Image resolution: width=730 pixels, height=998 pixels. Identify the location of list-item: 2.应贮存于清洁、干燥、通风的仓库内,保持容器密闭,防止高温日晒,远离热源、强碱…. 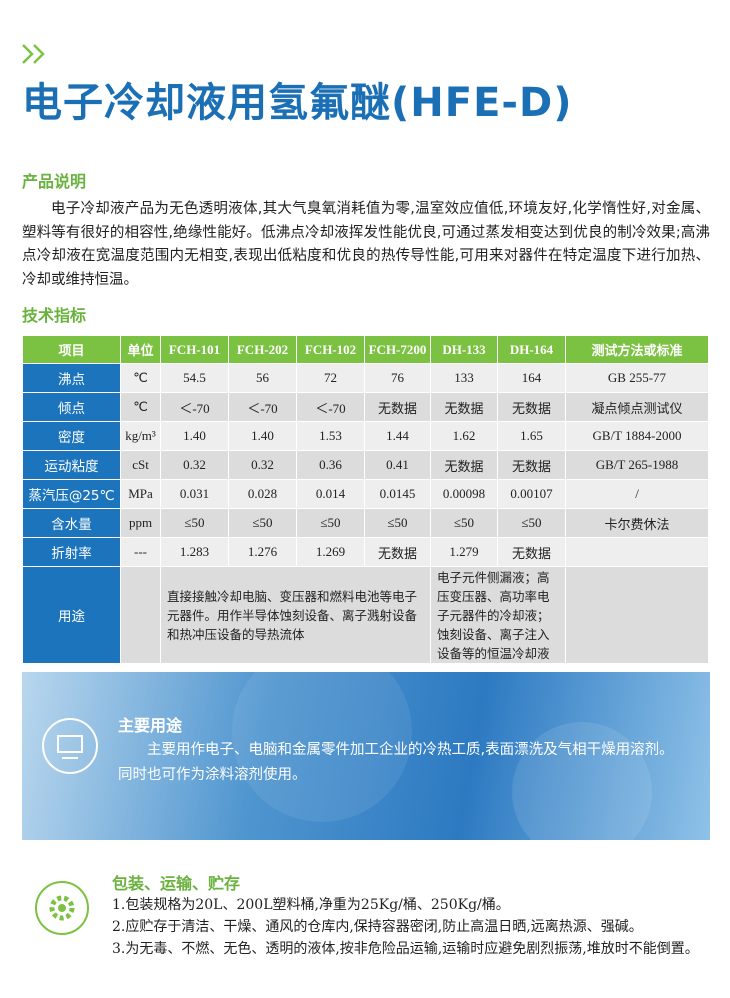
(377, 927).